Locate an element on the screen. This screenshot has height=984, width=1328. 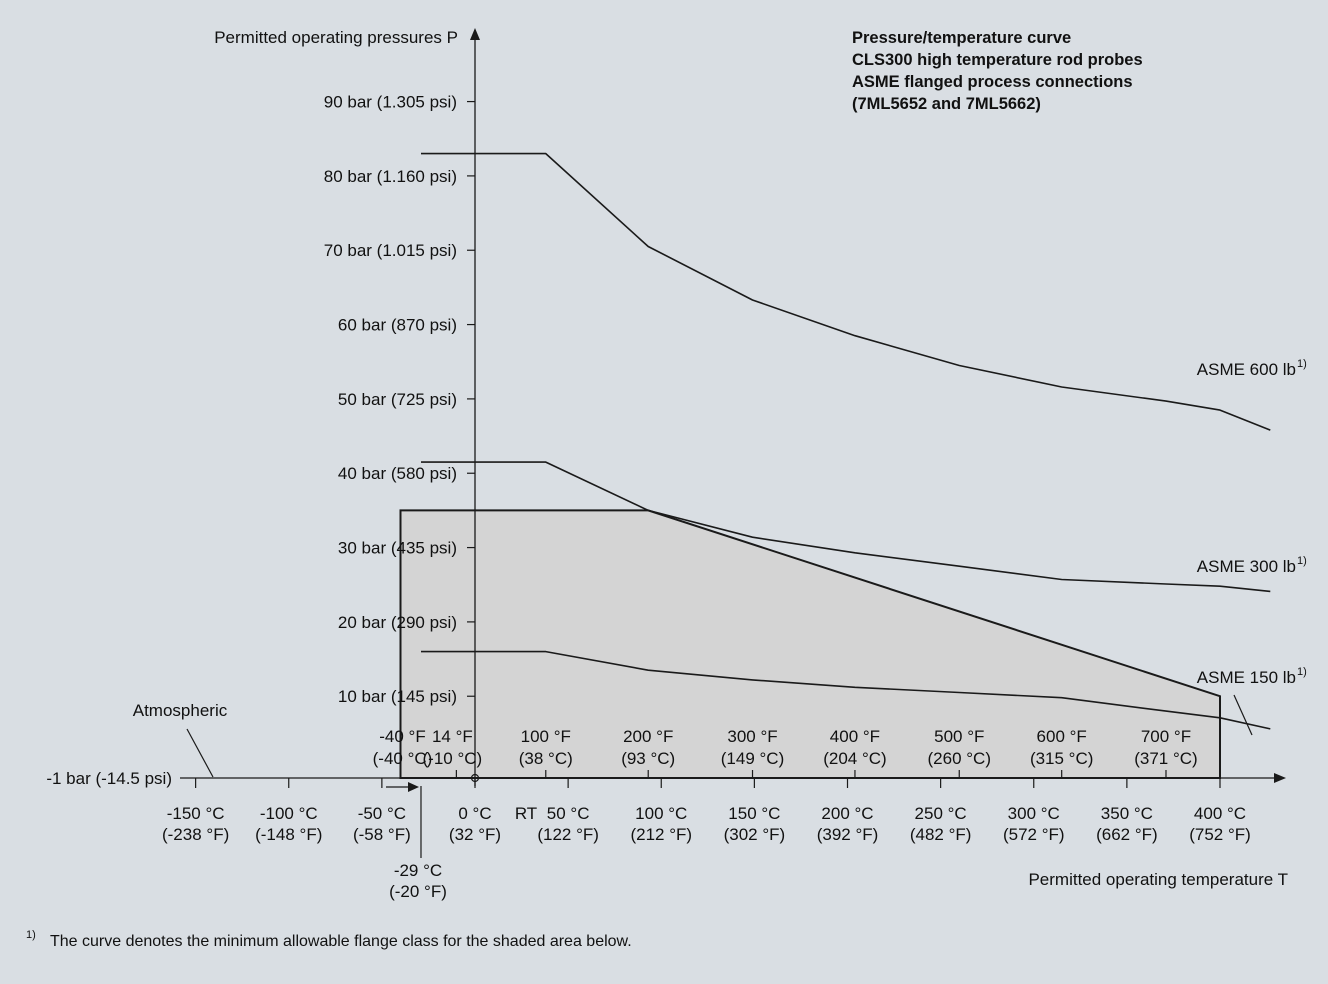
y-tick-label: 40 bar (580 psi) is located at coordinates (397, 473).